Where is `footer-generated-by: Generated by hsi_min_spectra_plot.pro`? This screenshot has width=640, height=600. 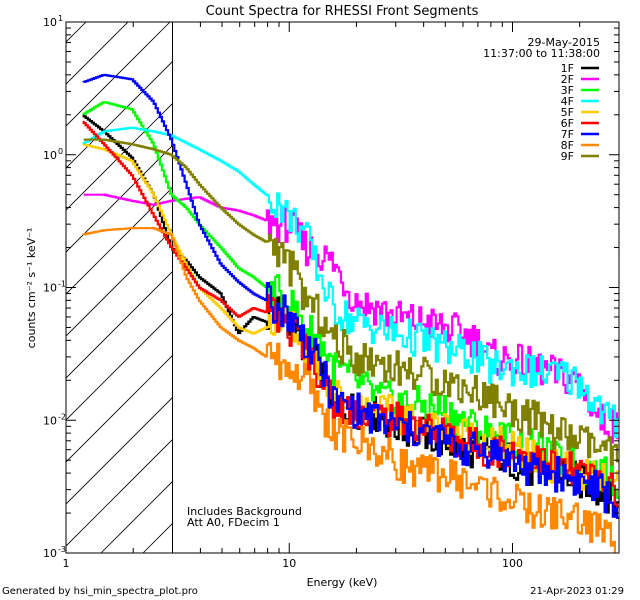 footer-generated-by: Generated by hsi_min_spectra_plot.pro is located at coordinates (100, 591).